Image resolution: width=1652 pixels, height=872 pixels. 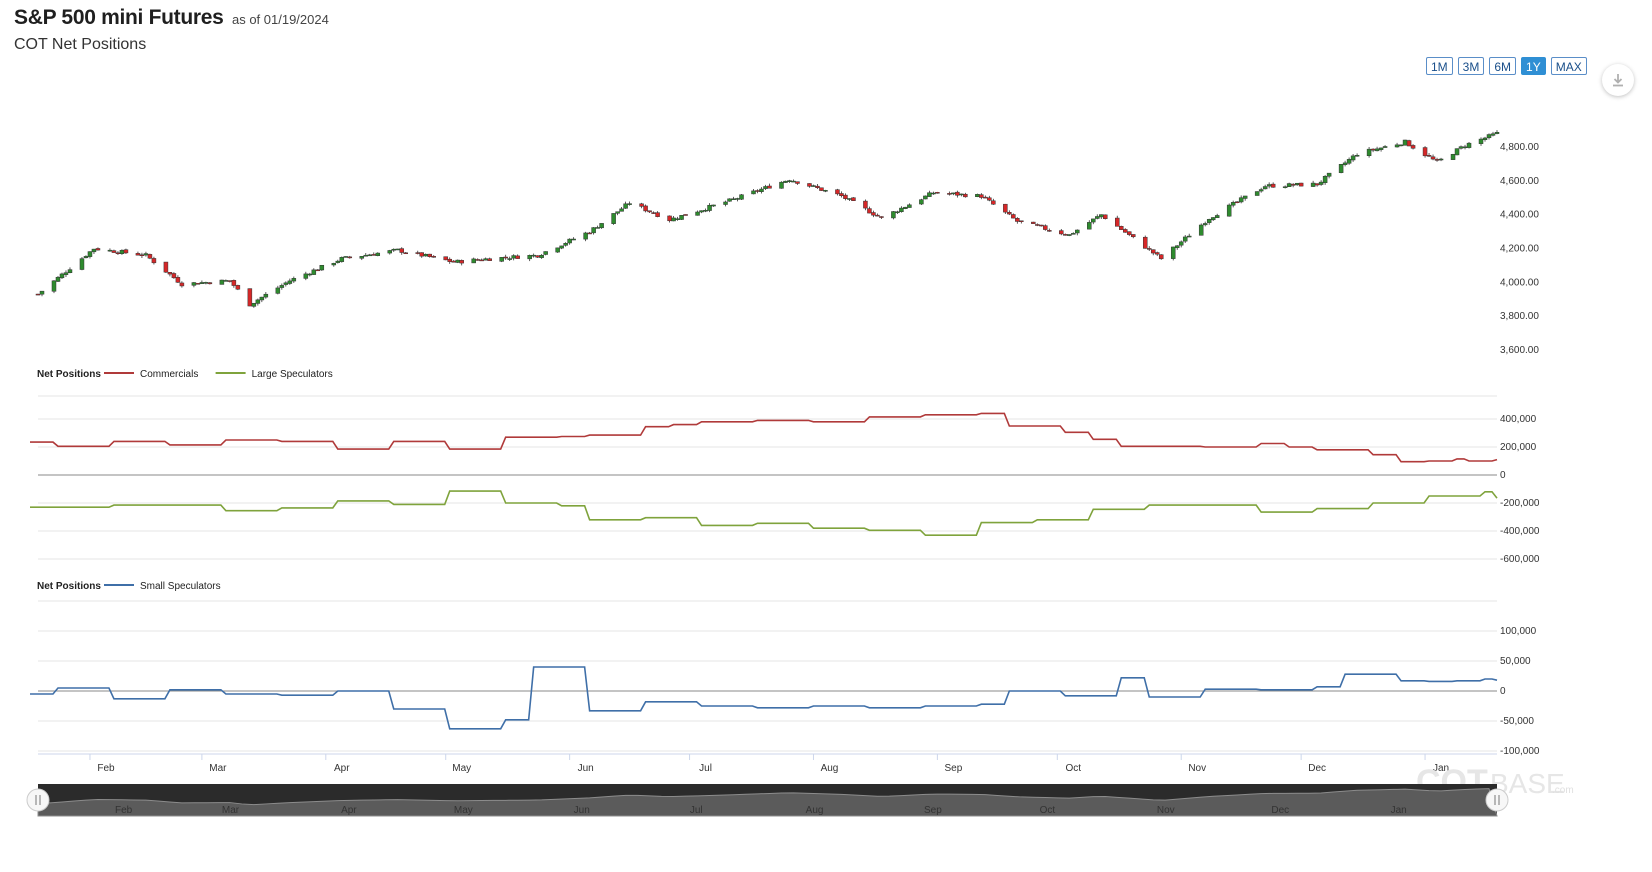 What do you see at coordinates (953, 768) in the screenshot?
I see `x-tick-label: Sep` at bounding box center [953, 768].